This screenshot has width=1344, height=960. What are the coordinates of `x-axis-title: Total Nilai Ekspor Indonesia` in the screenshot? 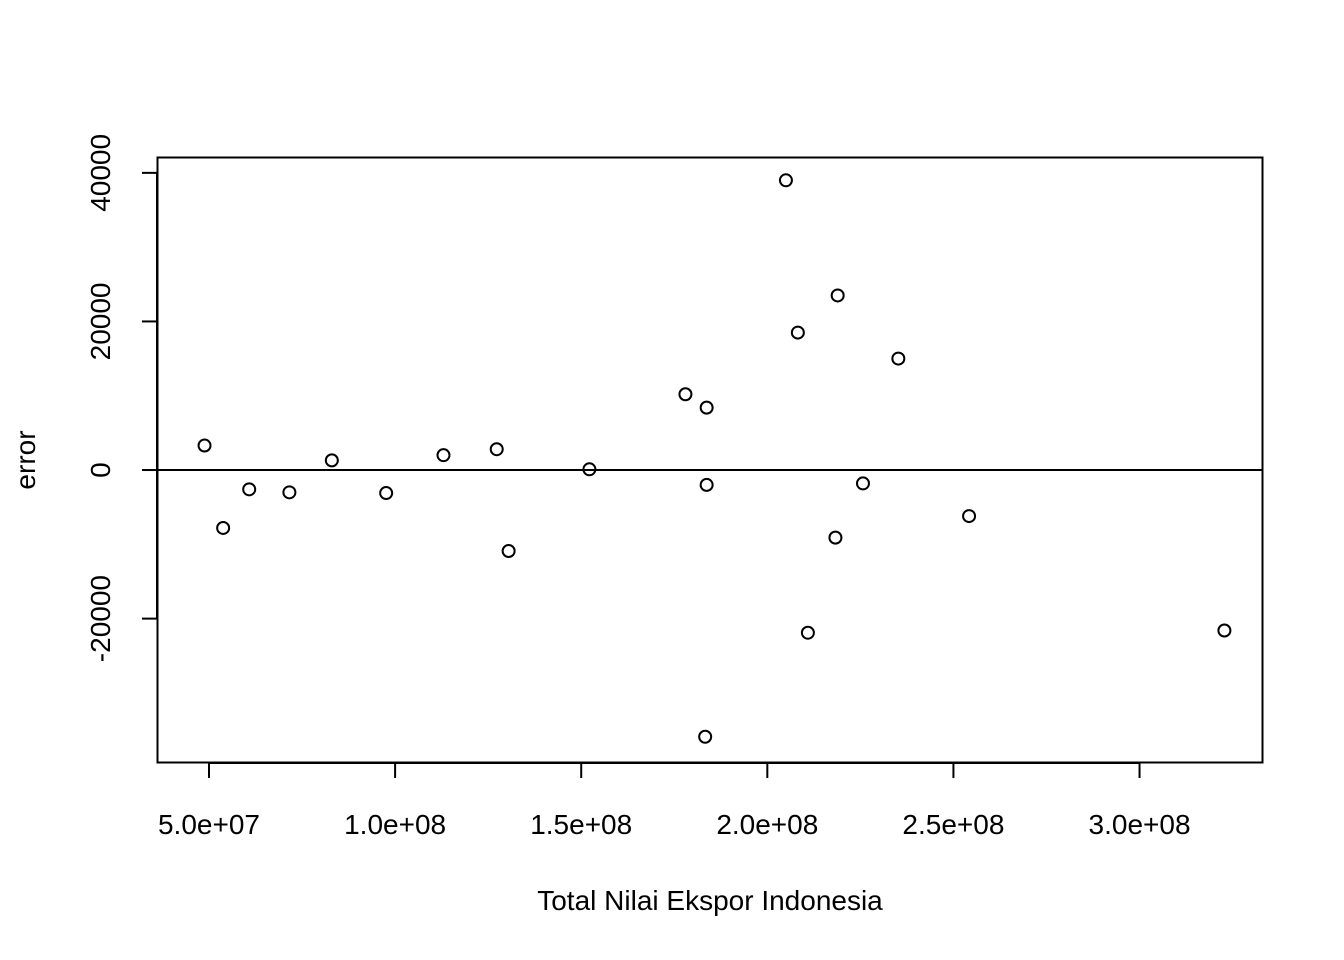 It's located at (710, 900).